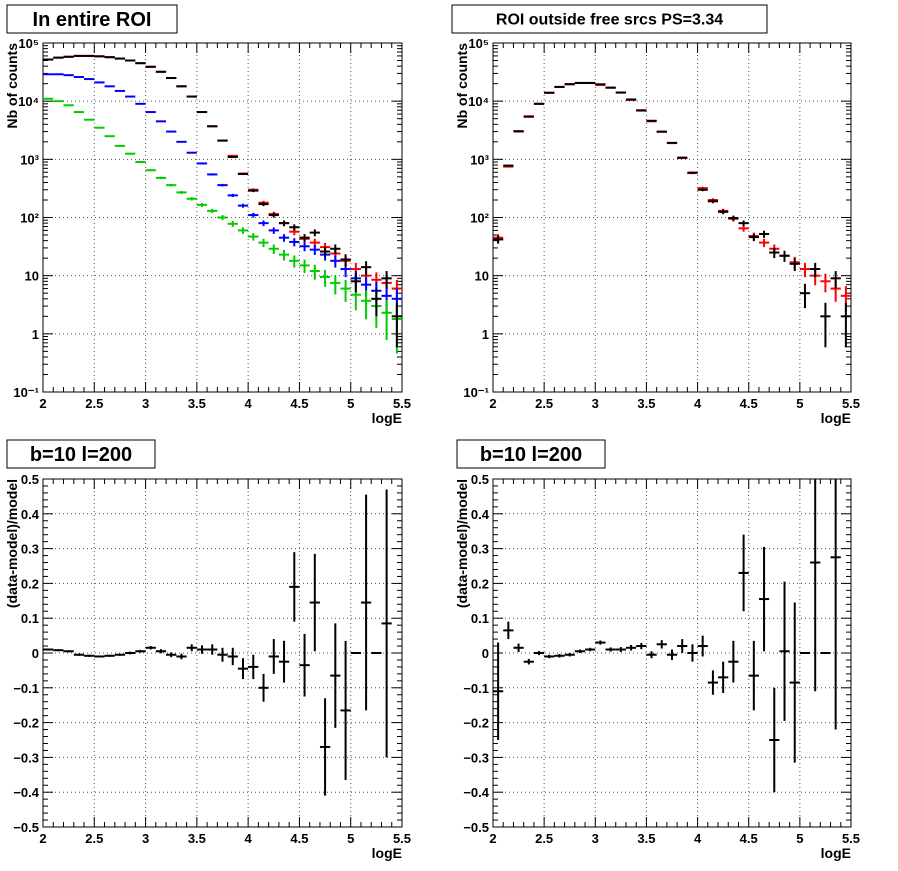  I want to click on y-axis-label: Nb of counts, so click(12, 86).